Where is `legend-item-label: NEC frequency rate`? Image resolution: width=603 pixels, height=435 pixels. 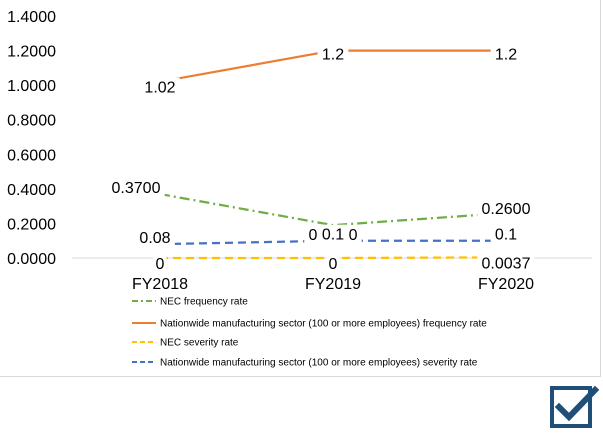 legend-item-label: NEC frequency rate is located at coordinates (204, 302).